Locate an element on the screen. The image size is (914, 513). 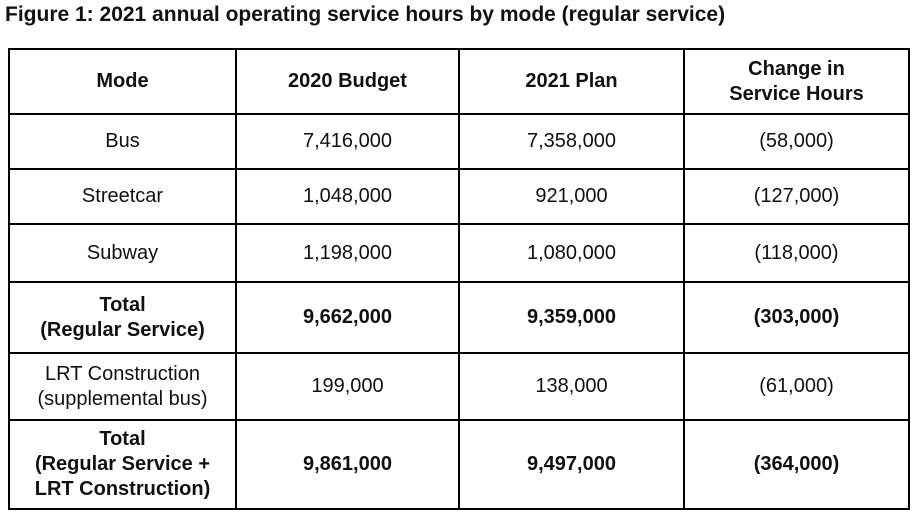
budget-2020-cell: 9,662,000 is located at coordinates (347, 317).